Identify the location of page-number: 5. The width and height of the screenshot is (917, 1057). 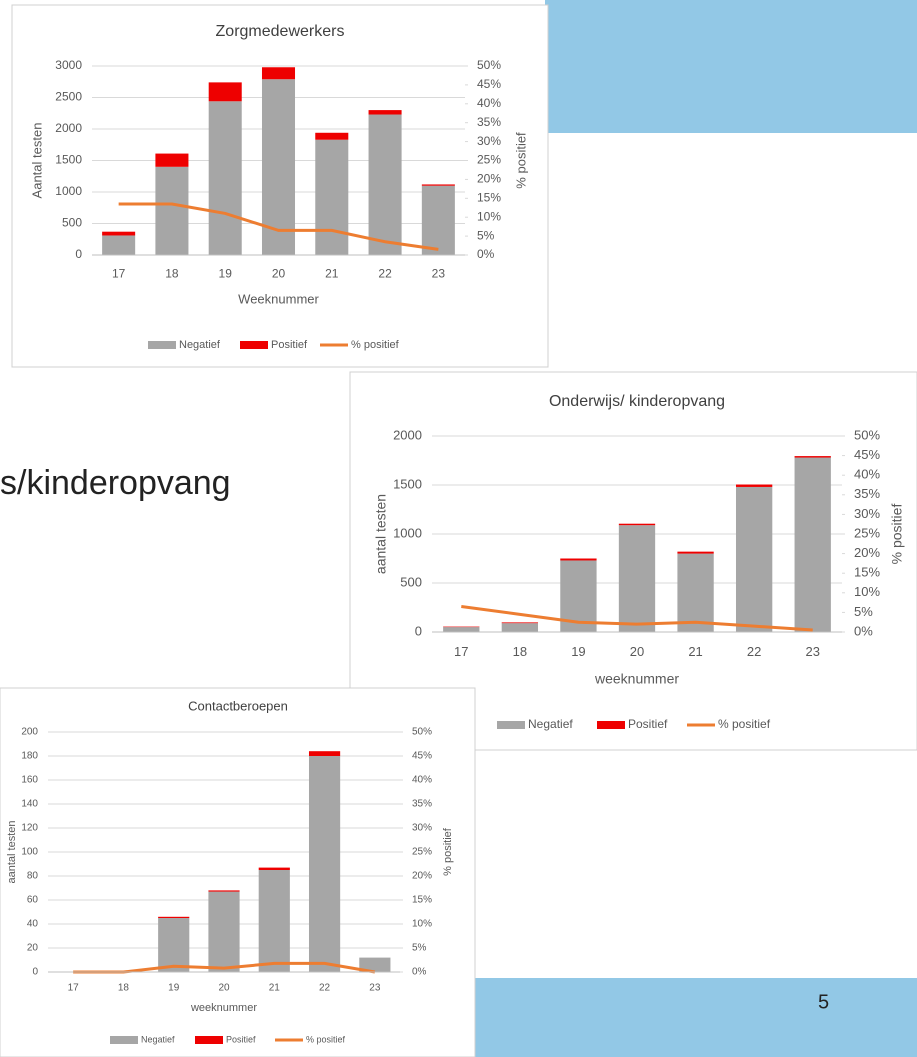
(823, 1002).